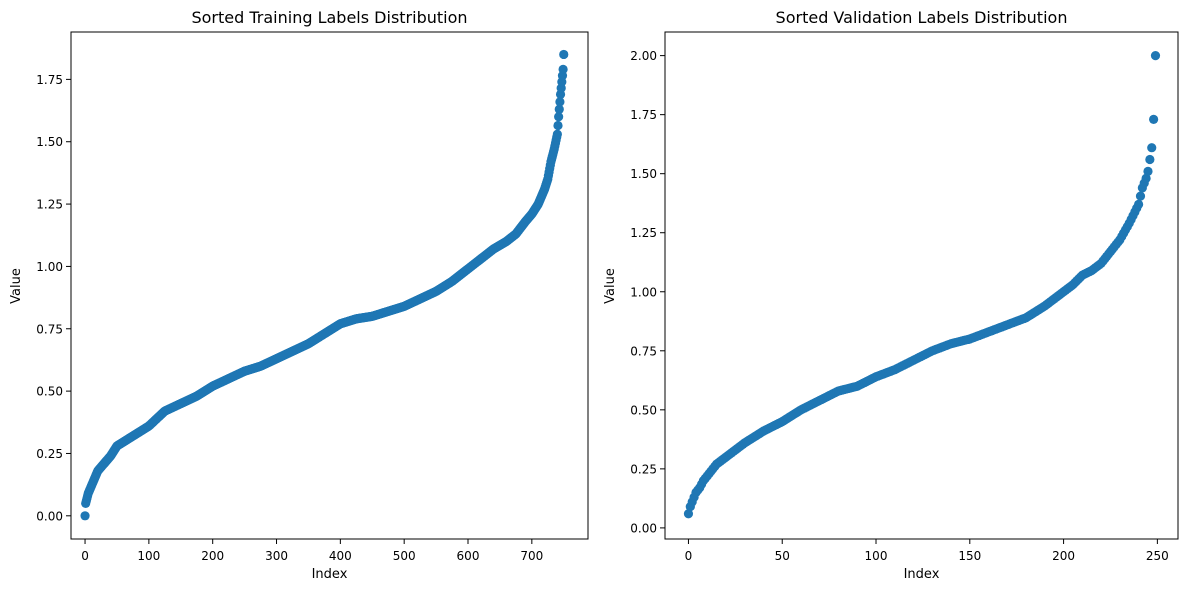 The height and width of the screenshot is (590, 1189). Describe the element at coordinates (643, 233) in the screenshot. I see `validation-y-tick-label: 1.25` at that location.